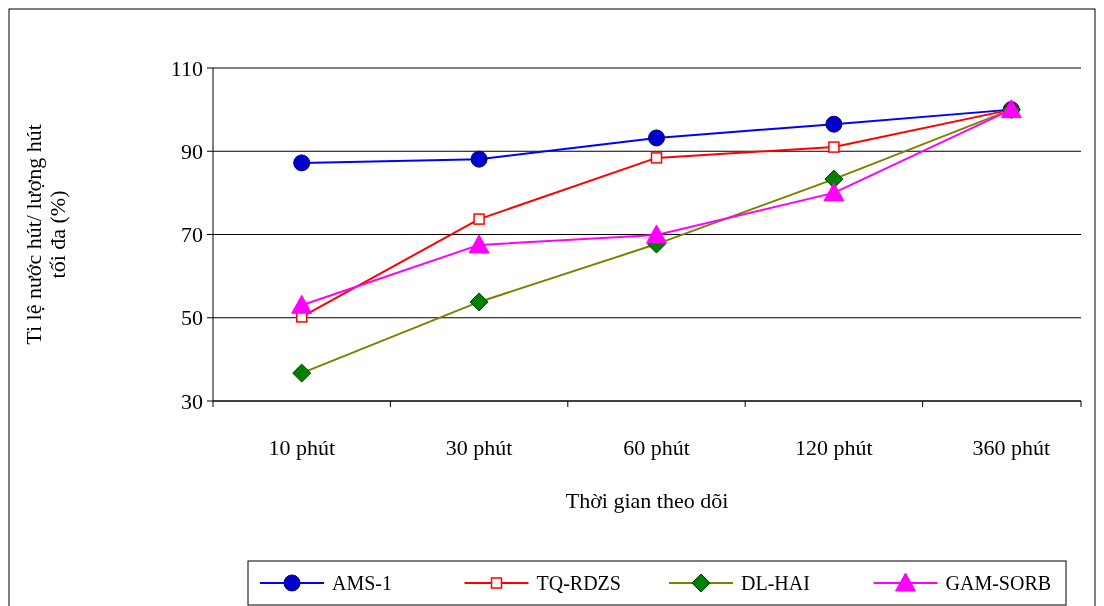  Describe the element at coordinates (192, 151) in the screenshot. I see `y-tick-label: 90` at that location.